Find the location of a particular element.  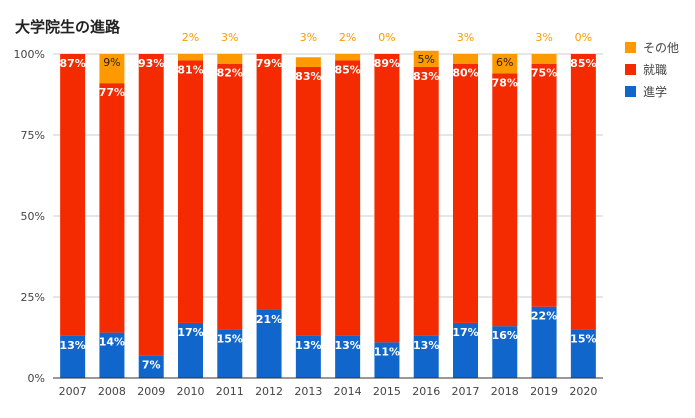

data-label: 80% is located at coordinates (465, 73).